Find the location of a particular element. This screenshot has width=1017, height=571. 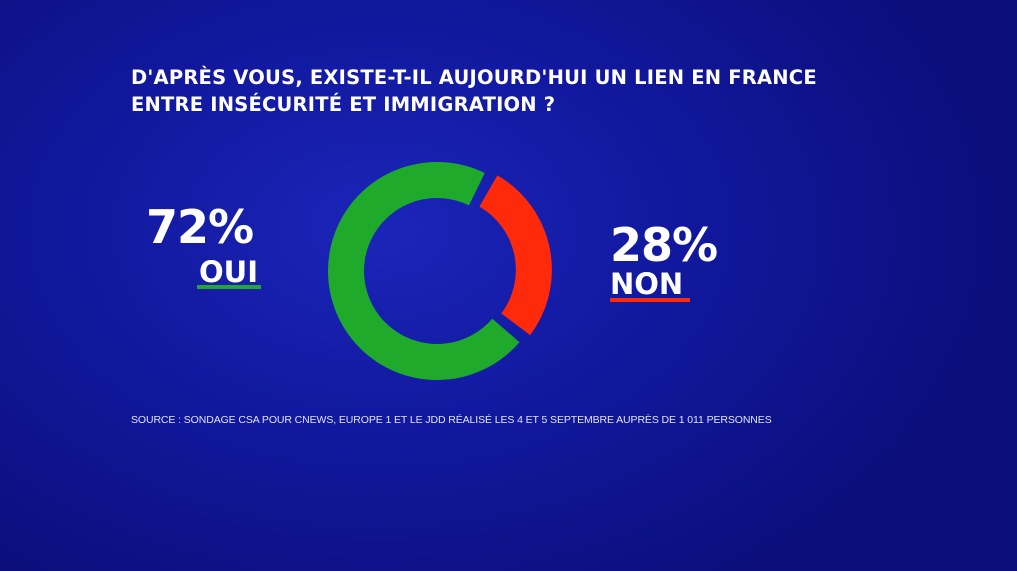

non-percent: 28% is located at coordinates (664, 245).